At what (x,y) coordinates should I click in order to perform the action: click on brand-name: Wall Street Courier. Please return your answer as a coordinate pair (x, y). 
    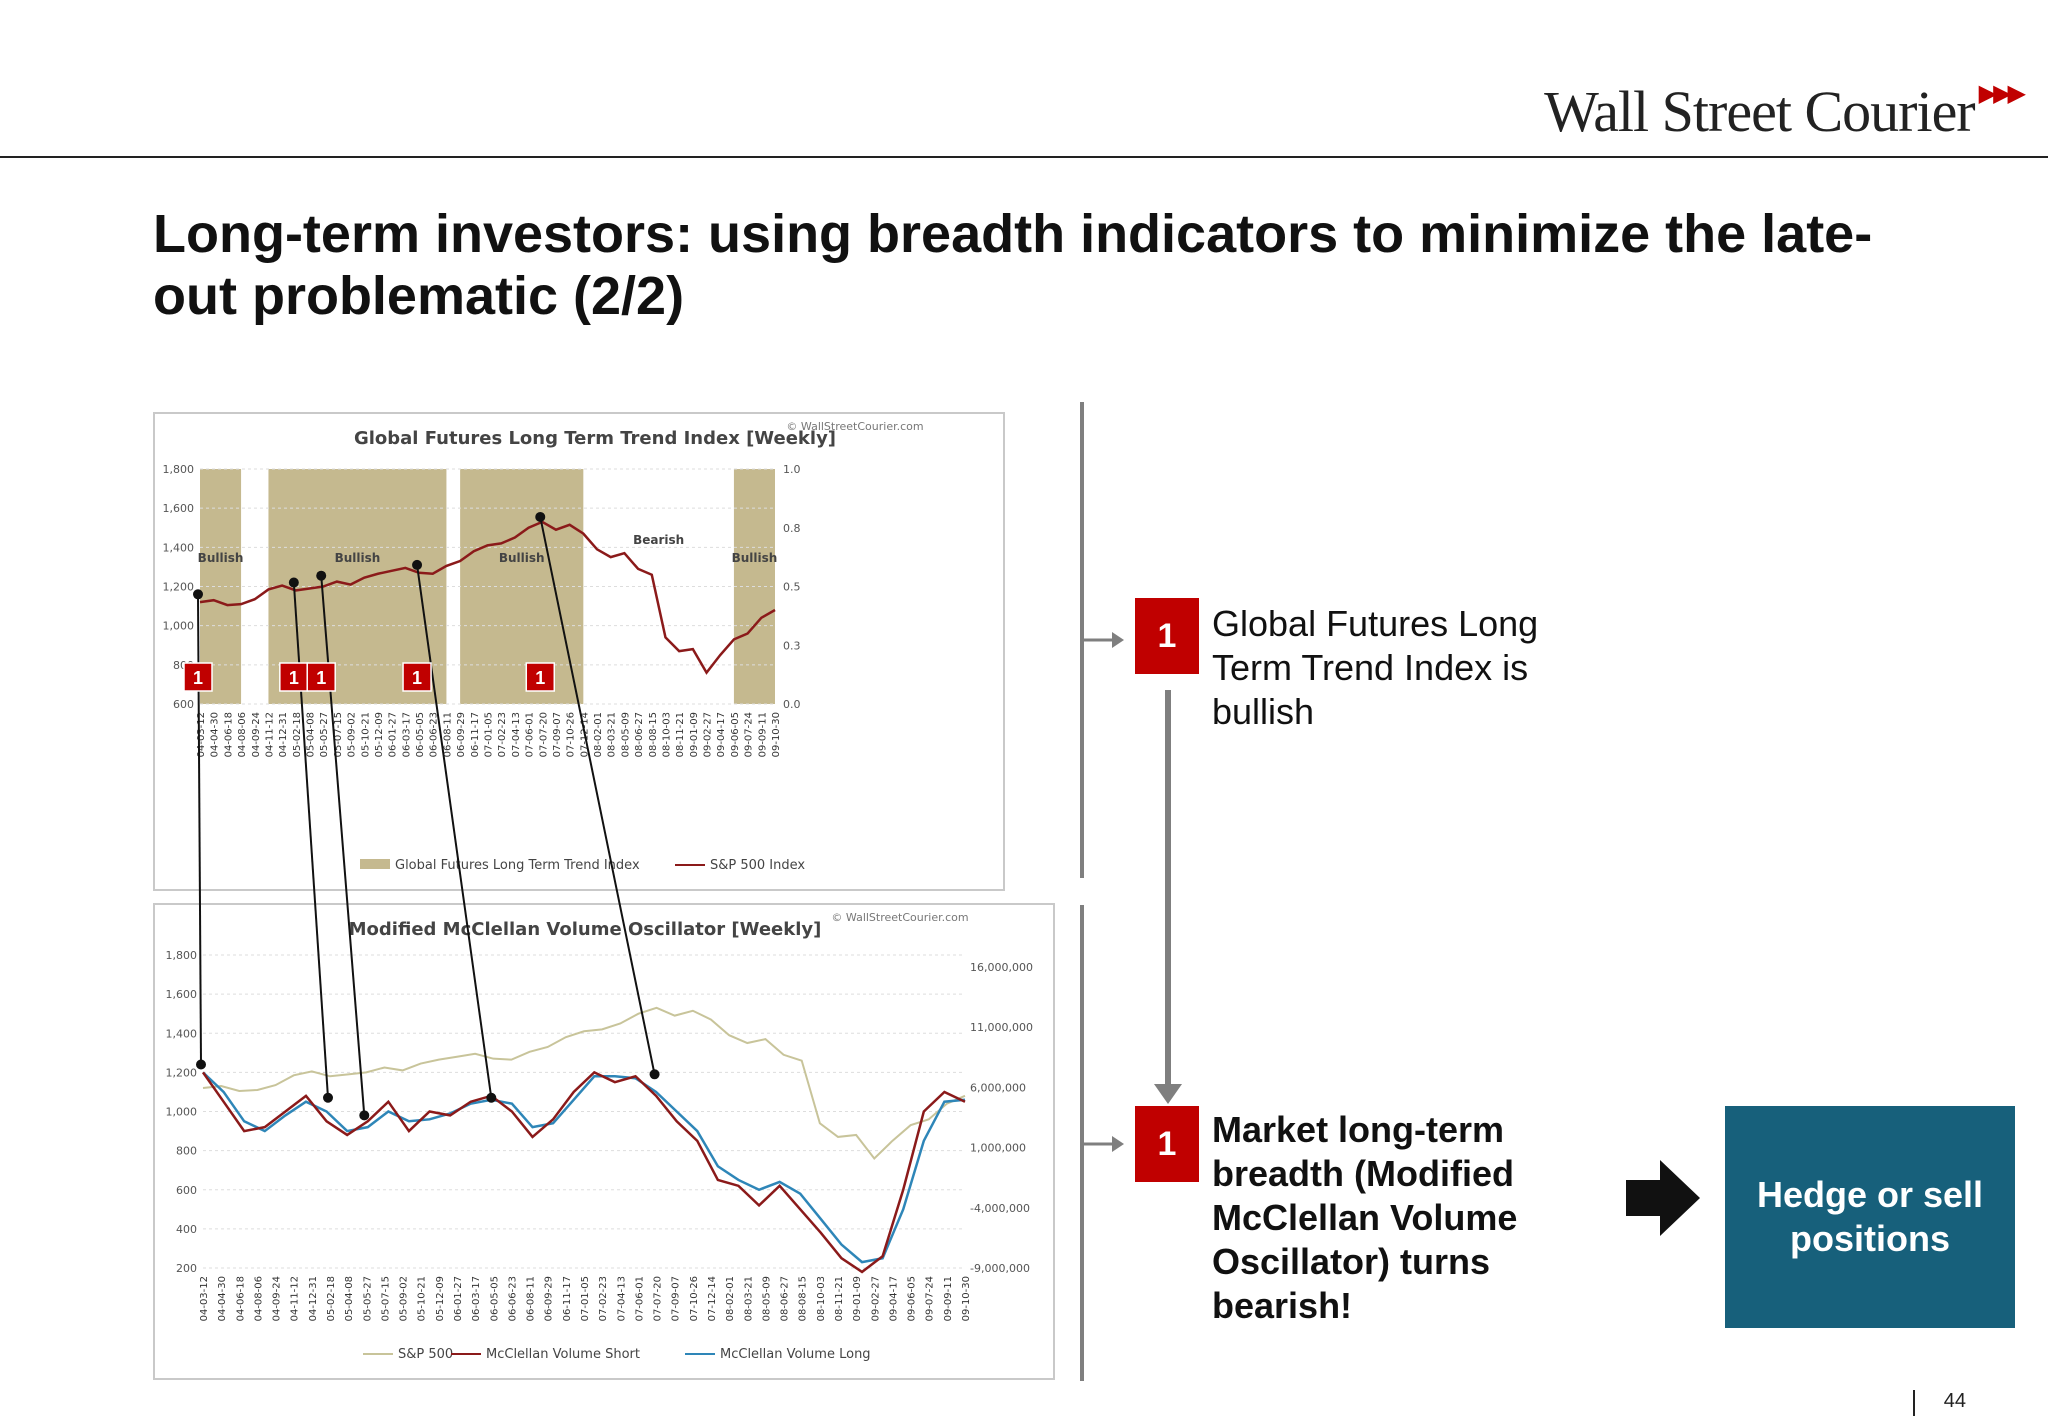
    Looking at the image, I should click on (1760, 111).